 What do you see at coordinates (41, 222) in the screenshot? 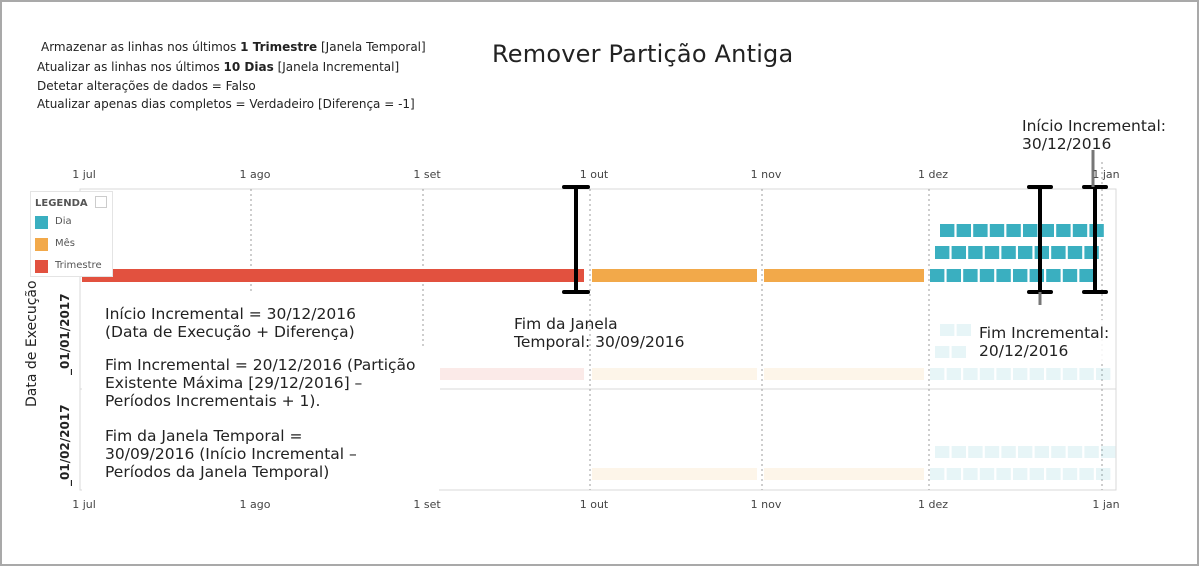
I see `legend-swatch-dia` at bounding box center [41, 222].